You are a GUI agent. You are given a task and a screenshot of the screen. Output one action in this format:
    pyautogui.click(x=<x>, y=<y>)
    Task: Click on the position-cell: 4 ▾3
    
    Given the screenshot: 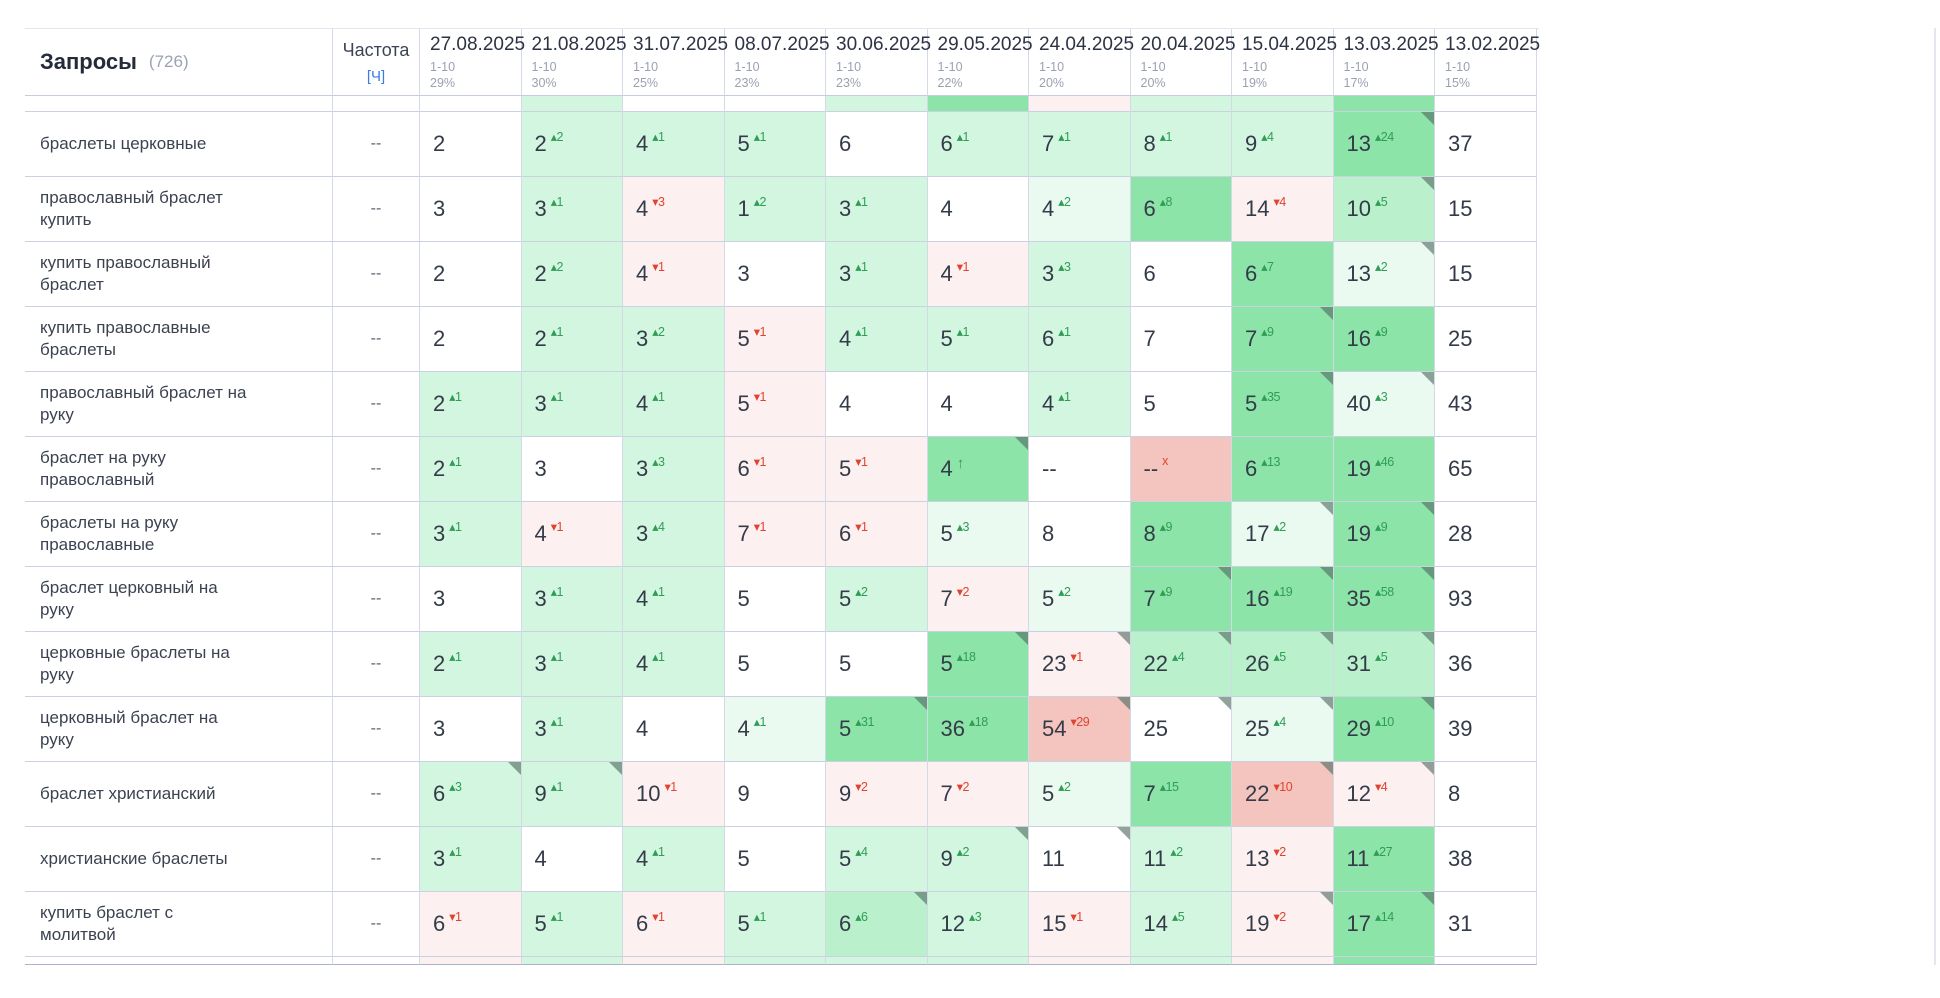 What is the action you would take?
    pyautogui.click(x=674, y=209)
    